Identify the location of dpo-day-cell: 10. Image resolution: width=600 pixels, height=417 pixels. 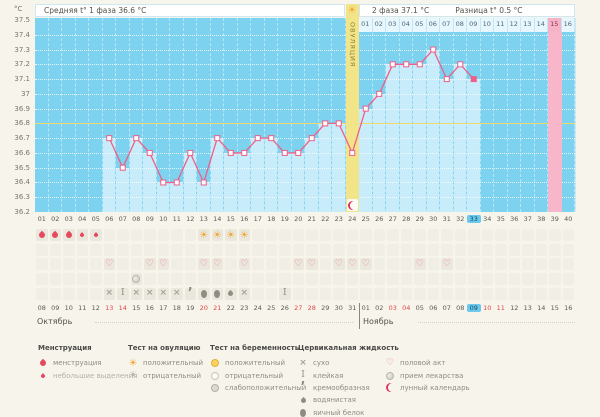
(487, 25).